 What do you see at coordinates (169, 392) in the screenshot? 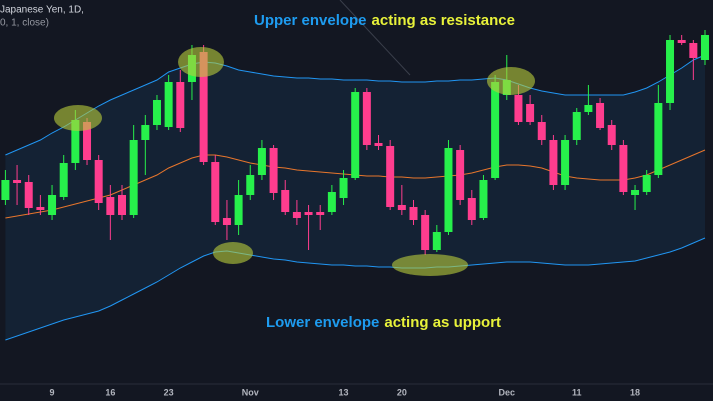
I see `x-tick-label: 23` at bounding box center [169, 392].